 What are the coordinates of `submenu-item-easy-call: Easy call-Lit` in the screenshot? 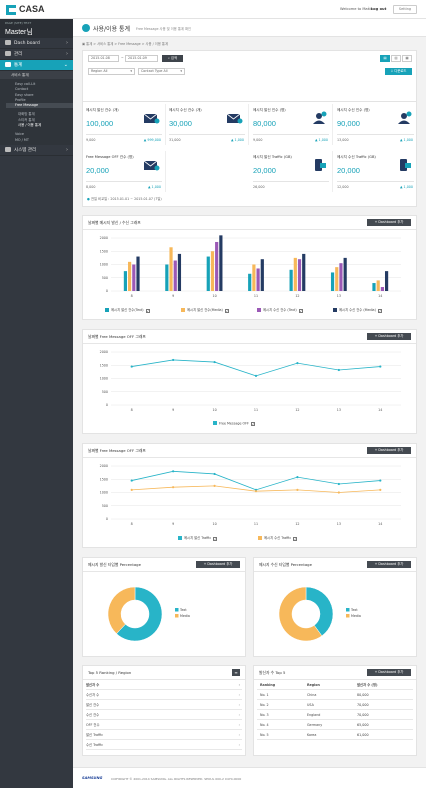 It's located at (25, 84).